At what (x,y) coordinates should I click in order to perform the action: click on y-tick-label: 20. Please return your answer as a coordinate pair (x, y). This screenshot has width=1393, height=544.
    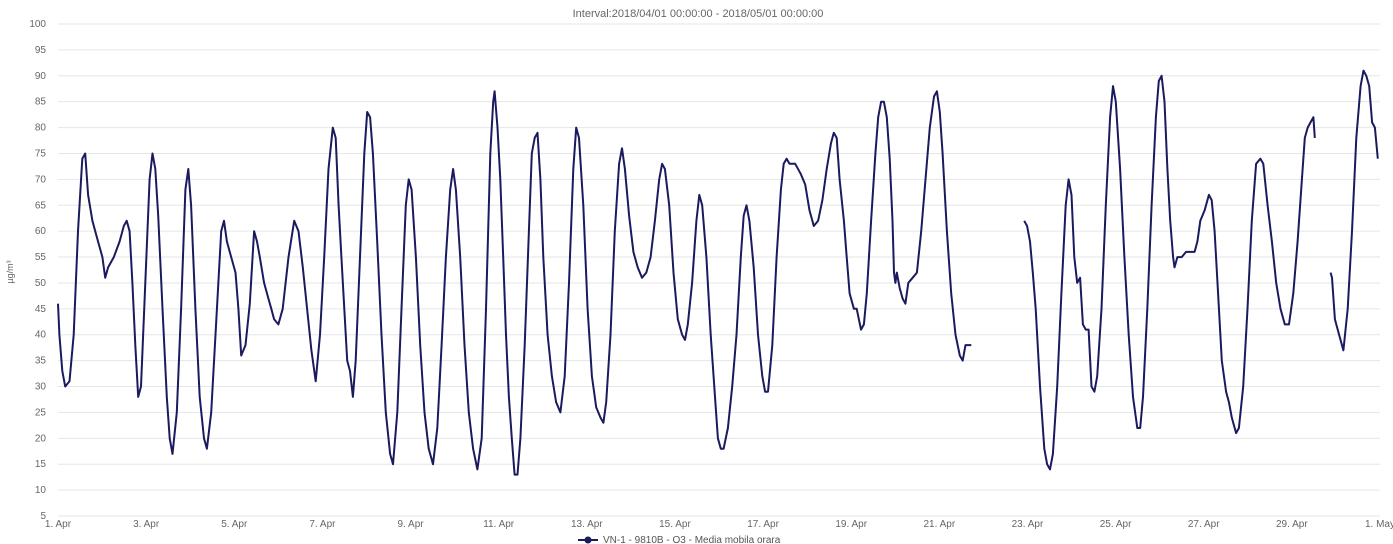
    Looking at the image, I should click on (41, 438).